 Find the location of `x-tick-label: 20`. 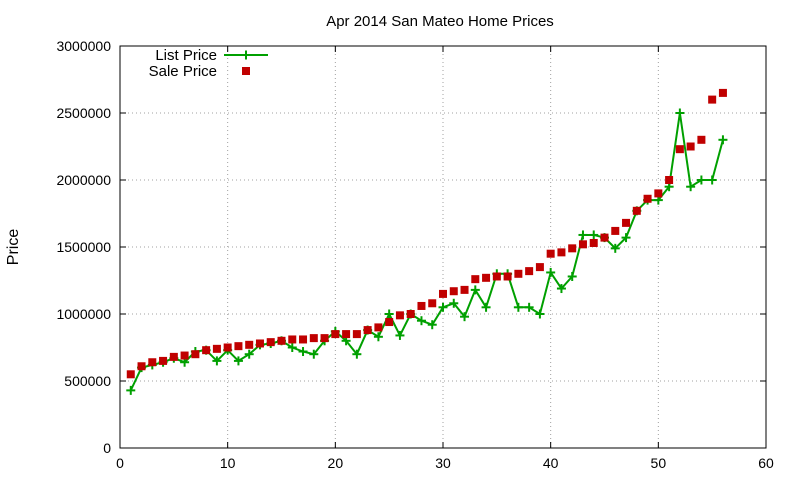

x-tick-label: 20 is located at coordinates (336, 463).